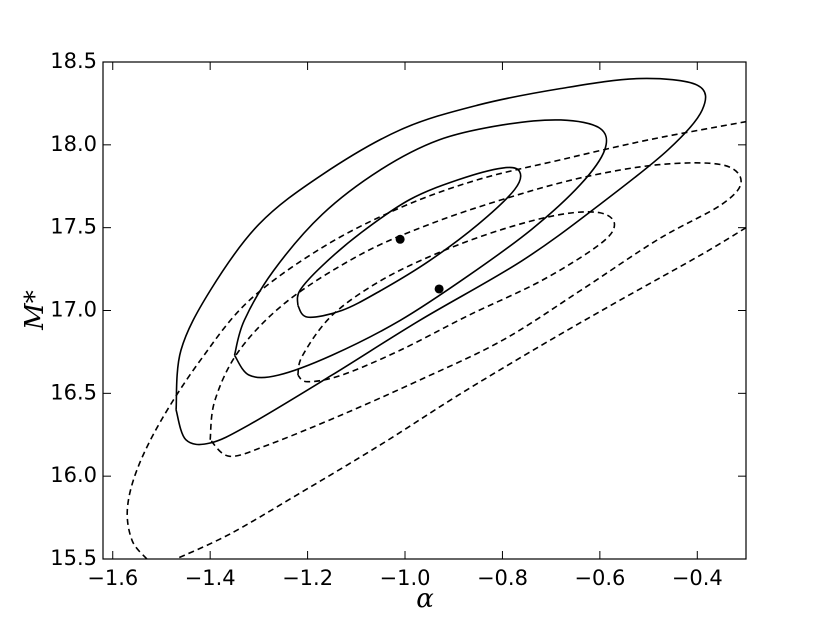 This screenshot has height=623, width=830. I want to click on x-tick-label: −0.4, so click(697, 578).